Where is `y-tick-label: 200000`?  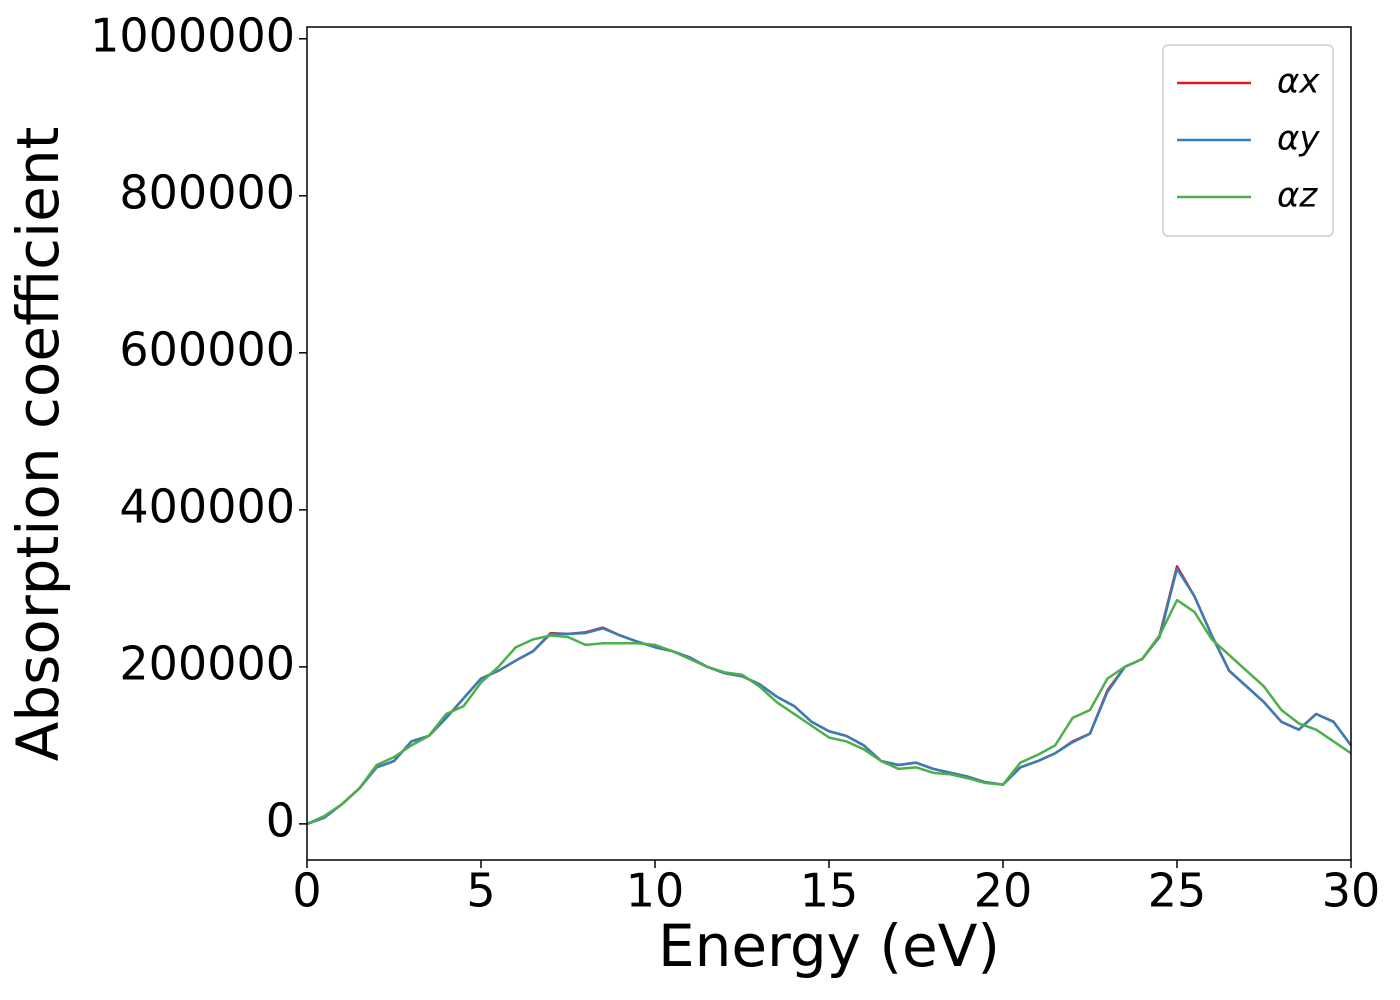 y-tick-label: 200000 is located at coordinates (207, 663).